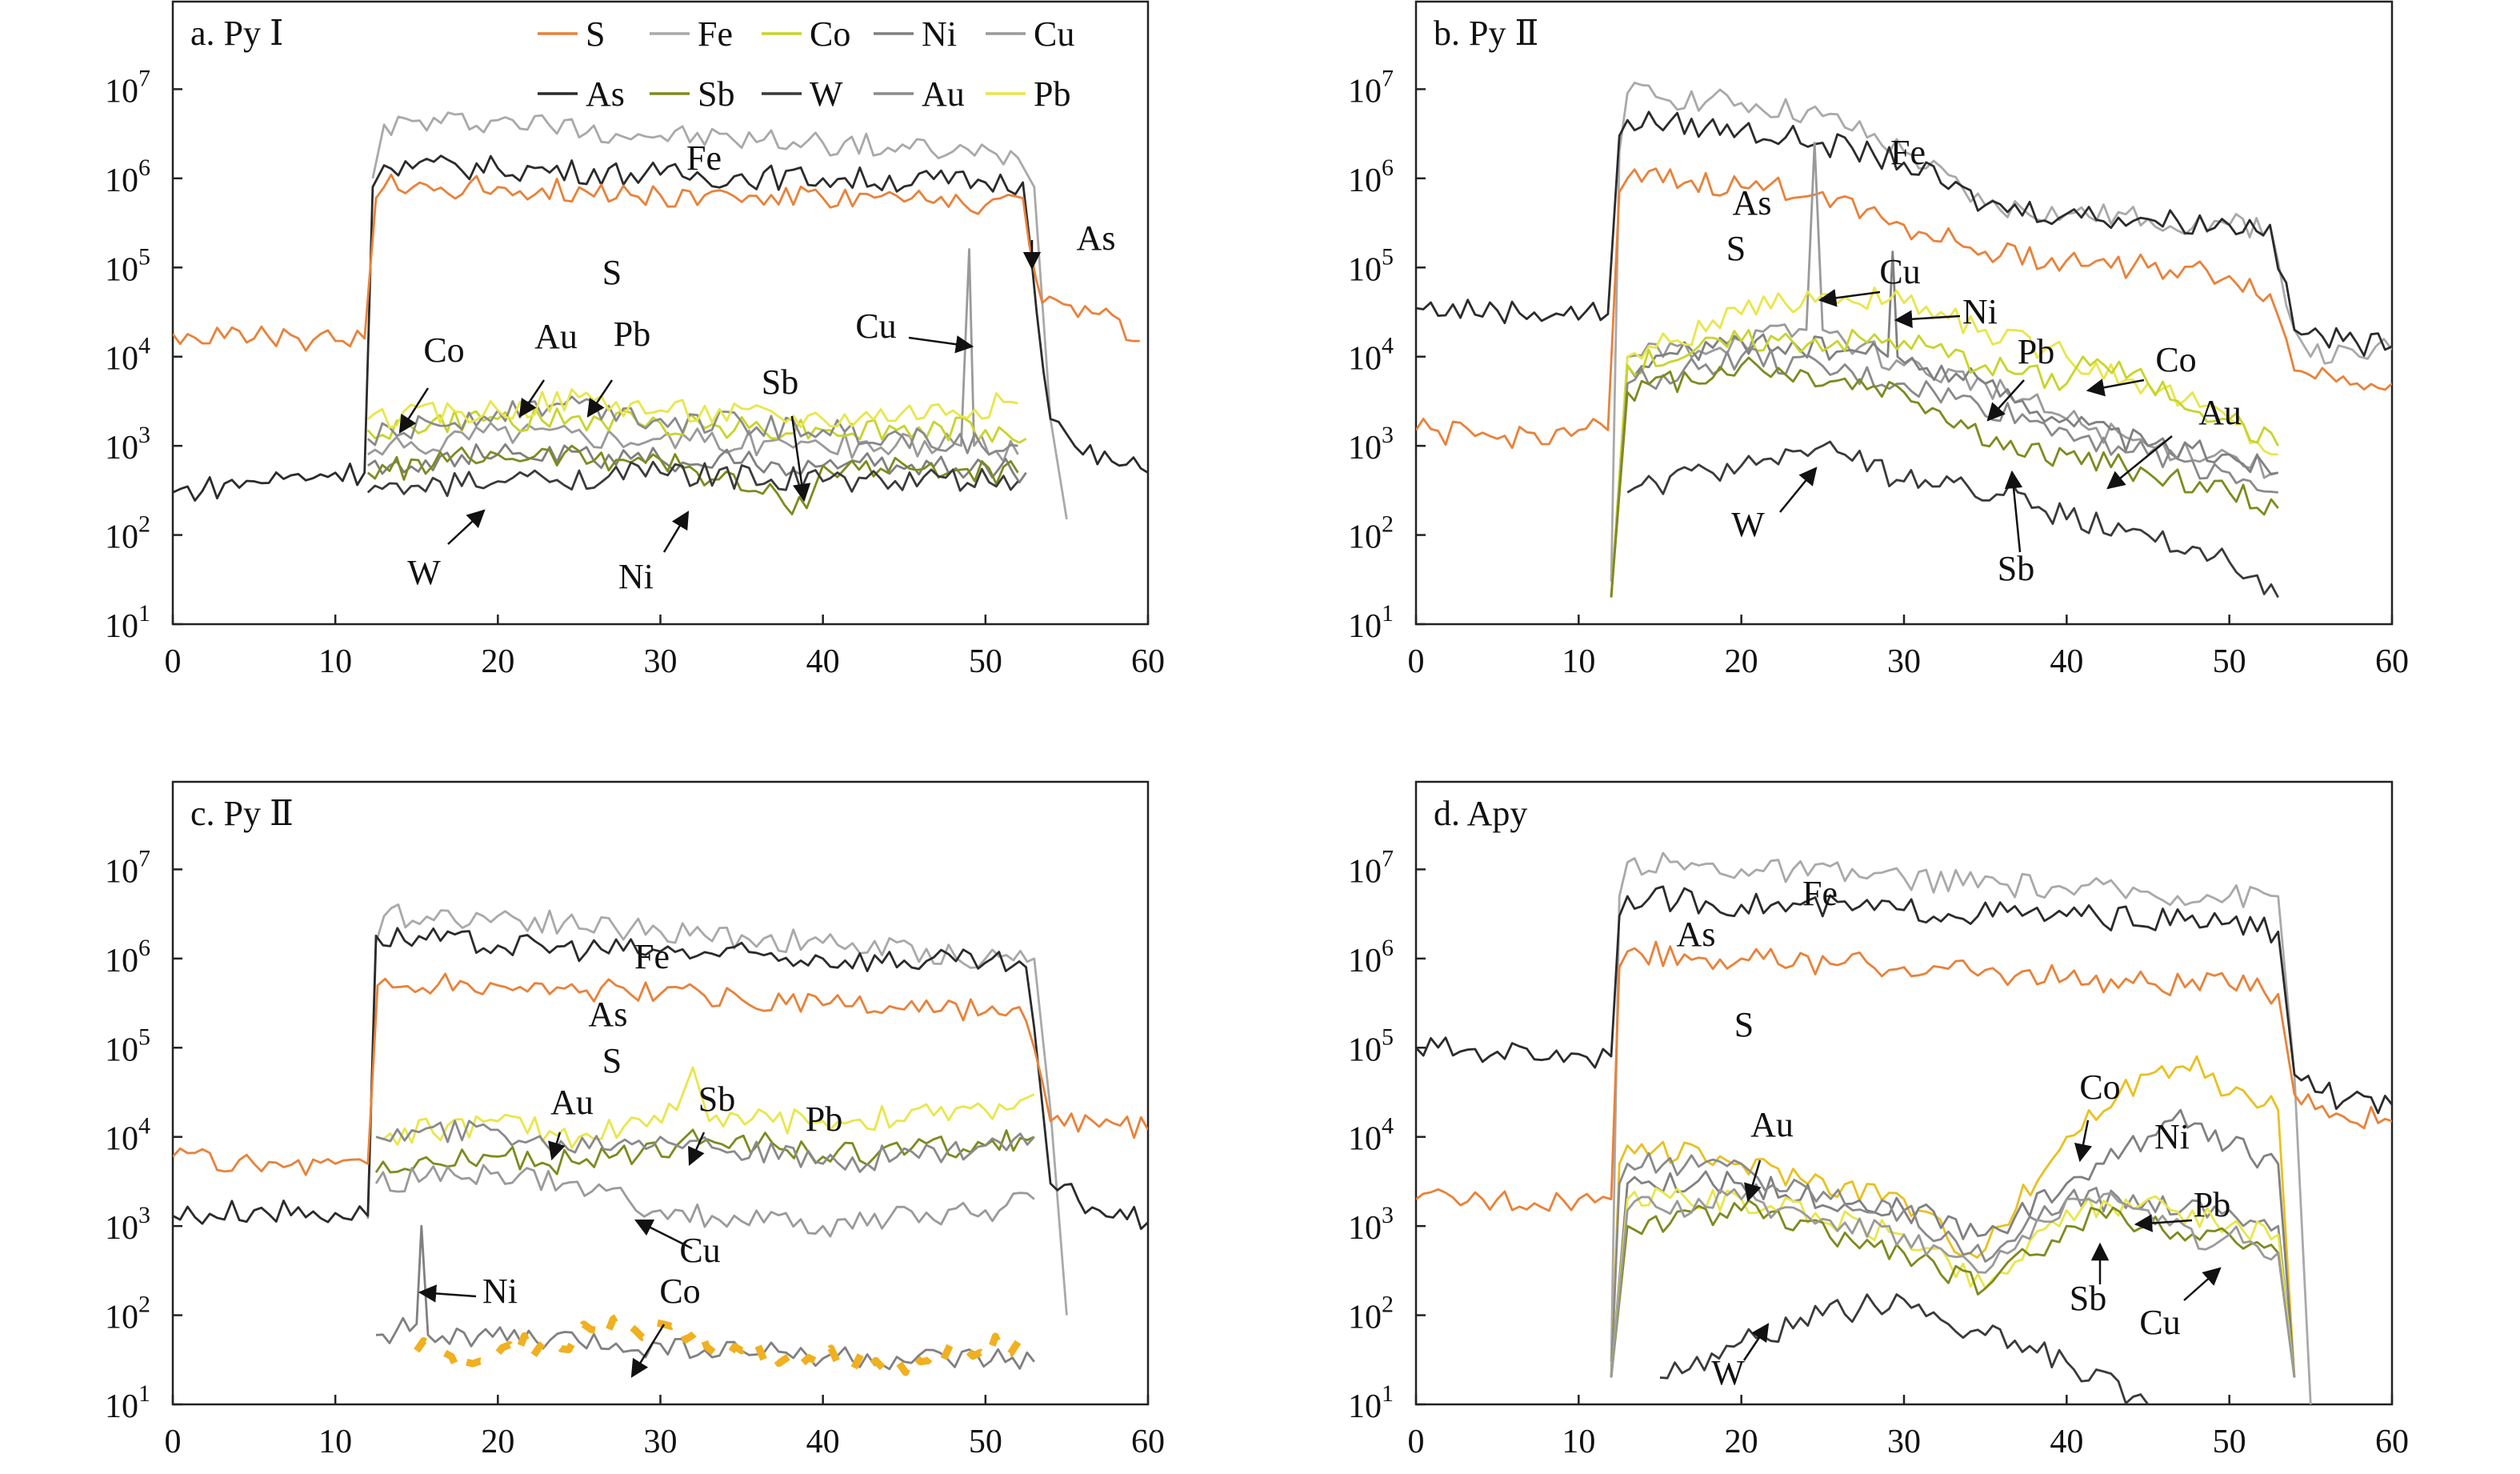 Image resolution: width=2520 pixels, height=1474 pixels. I want to click on series-line-au, so click(1944, 472).